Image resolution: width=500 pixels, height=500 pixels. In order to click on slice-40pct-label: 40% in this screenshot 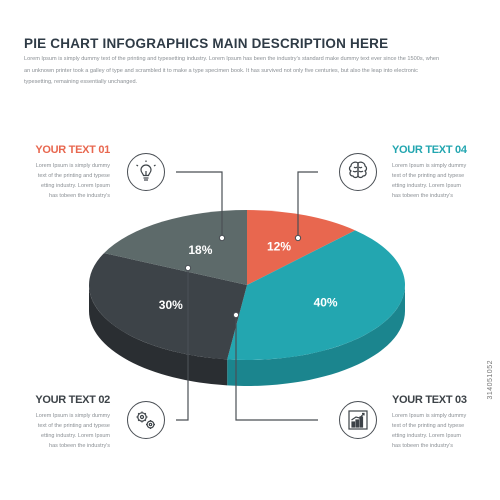, I will do `click(326, 303)`.